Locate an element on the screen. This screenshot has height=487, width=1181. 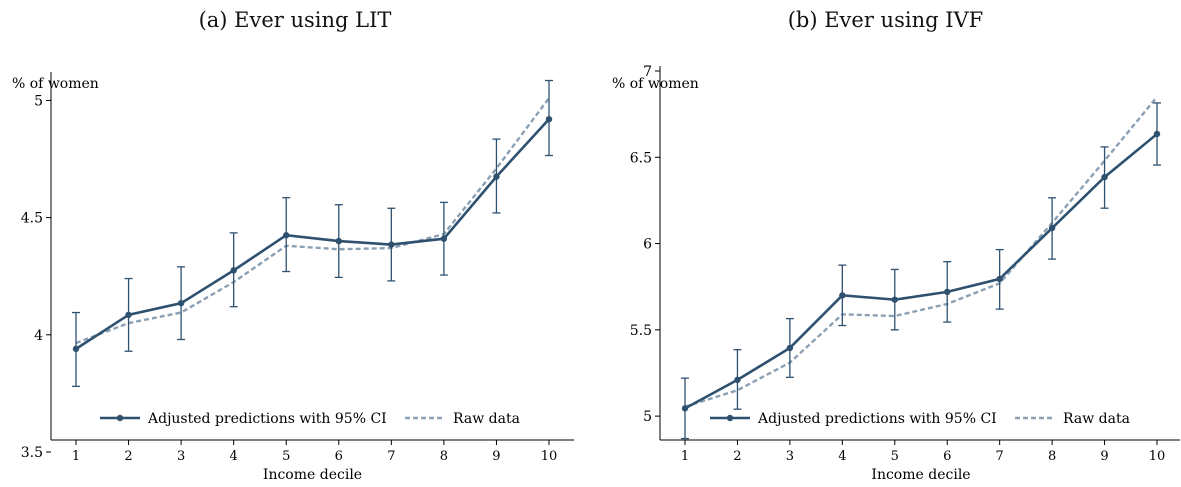
y-tick-label: 3.5 is located at coordinates (32, 453).